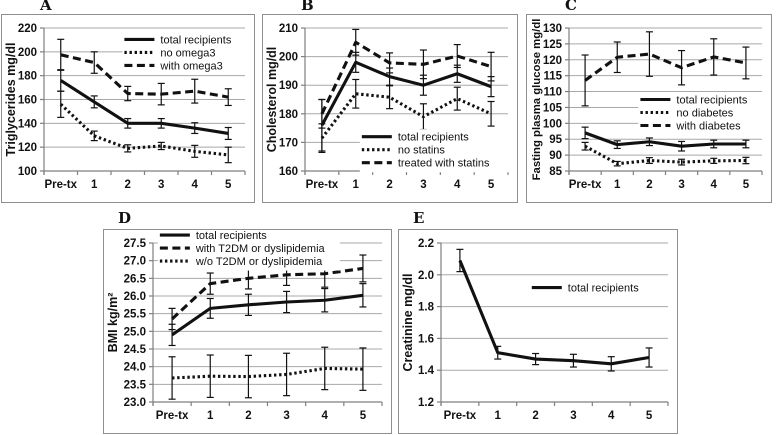 The height and width of the screenshot is (435, 778). I want to click on y-axis-title: BMI kg/m², so click(113, 323).